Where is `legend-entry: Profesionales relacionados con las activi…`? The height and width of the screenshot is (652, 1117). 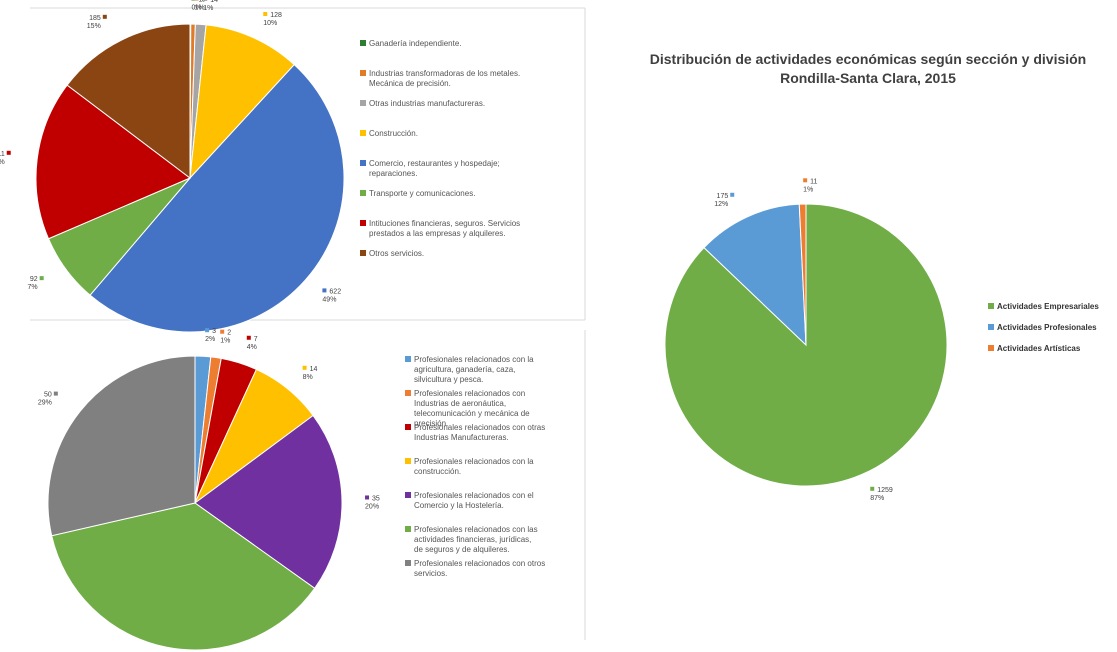 legend-entry: Profesionales relacionados con las activi… is located at coordinates (476, 539).